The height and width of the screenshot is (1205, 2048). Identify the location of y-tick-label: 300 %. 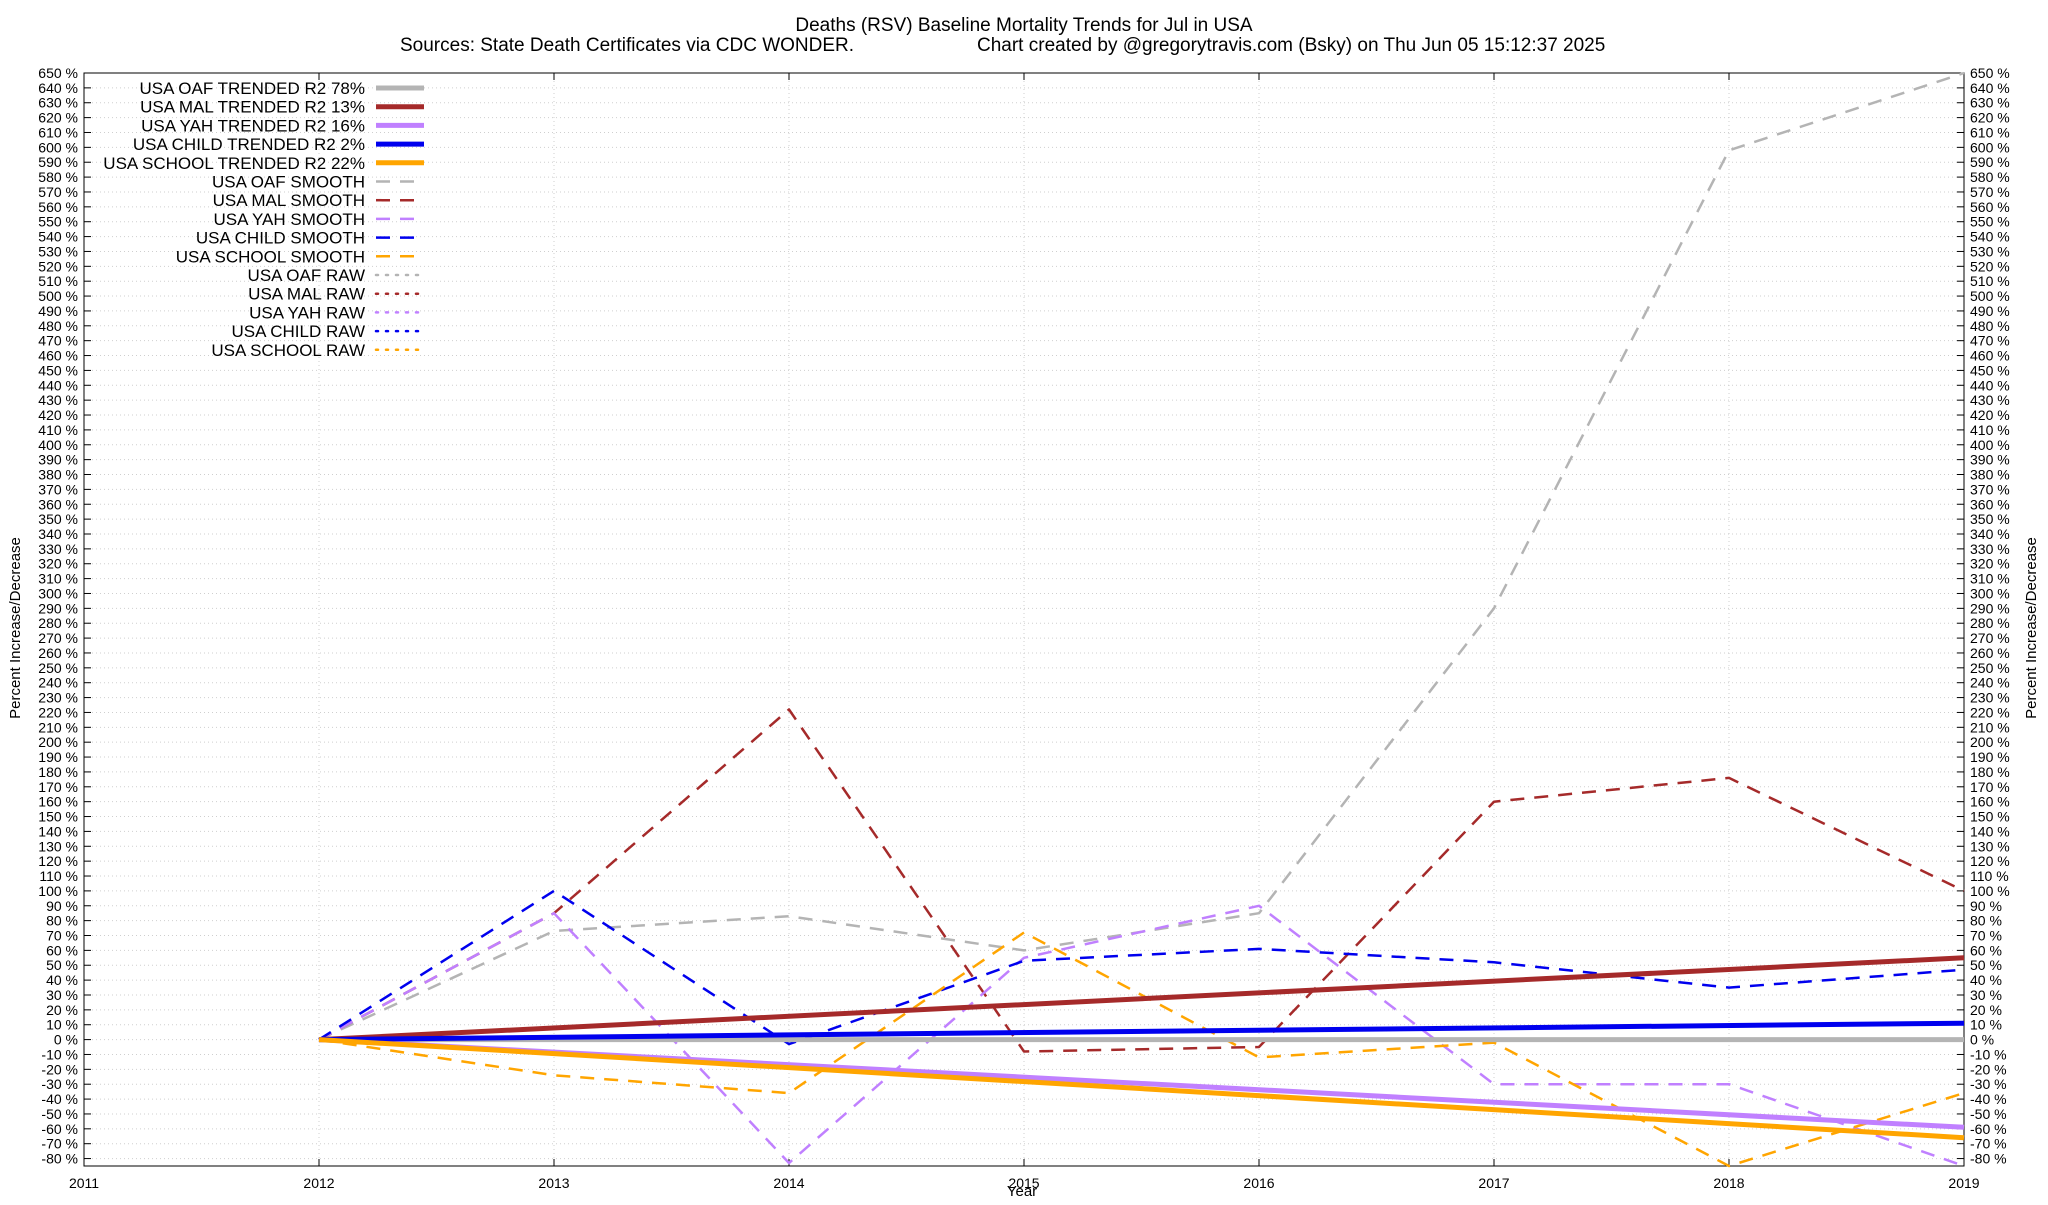
(58, 593).